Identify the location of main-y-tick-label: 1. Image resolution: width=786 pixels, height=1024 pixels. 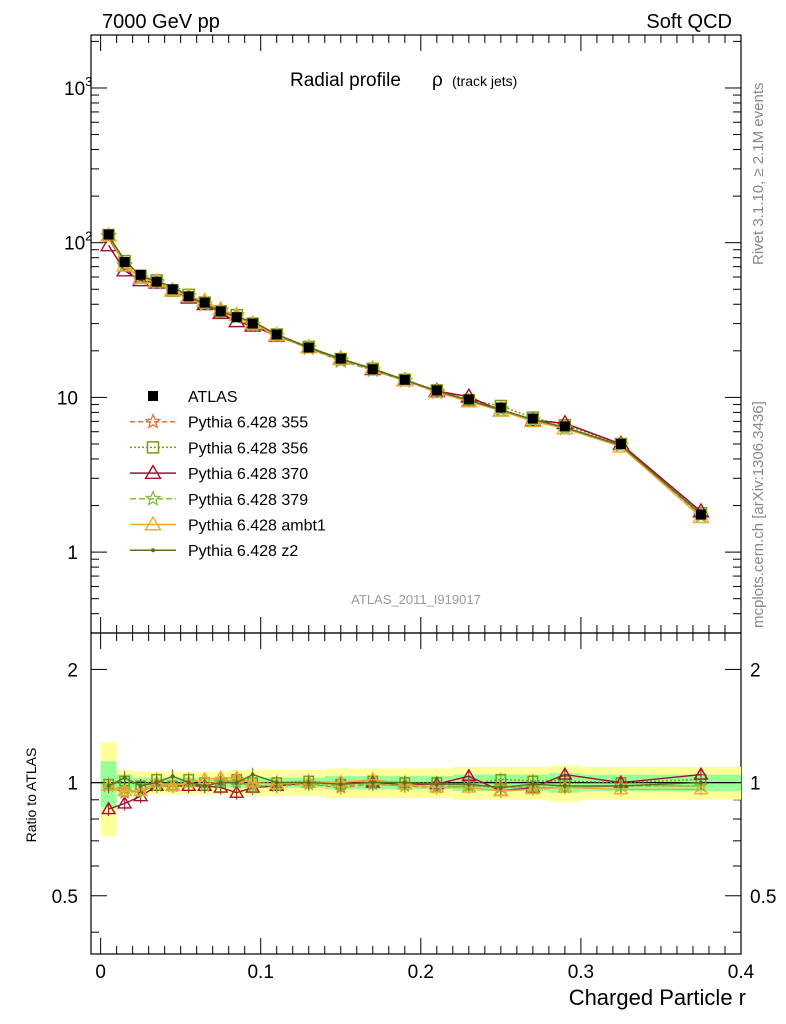
(72, 553).